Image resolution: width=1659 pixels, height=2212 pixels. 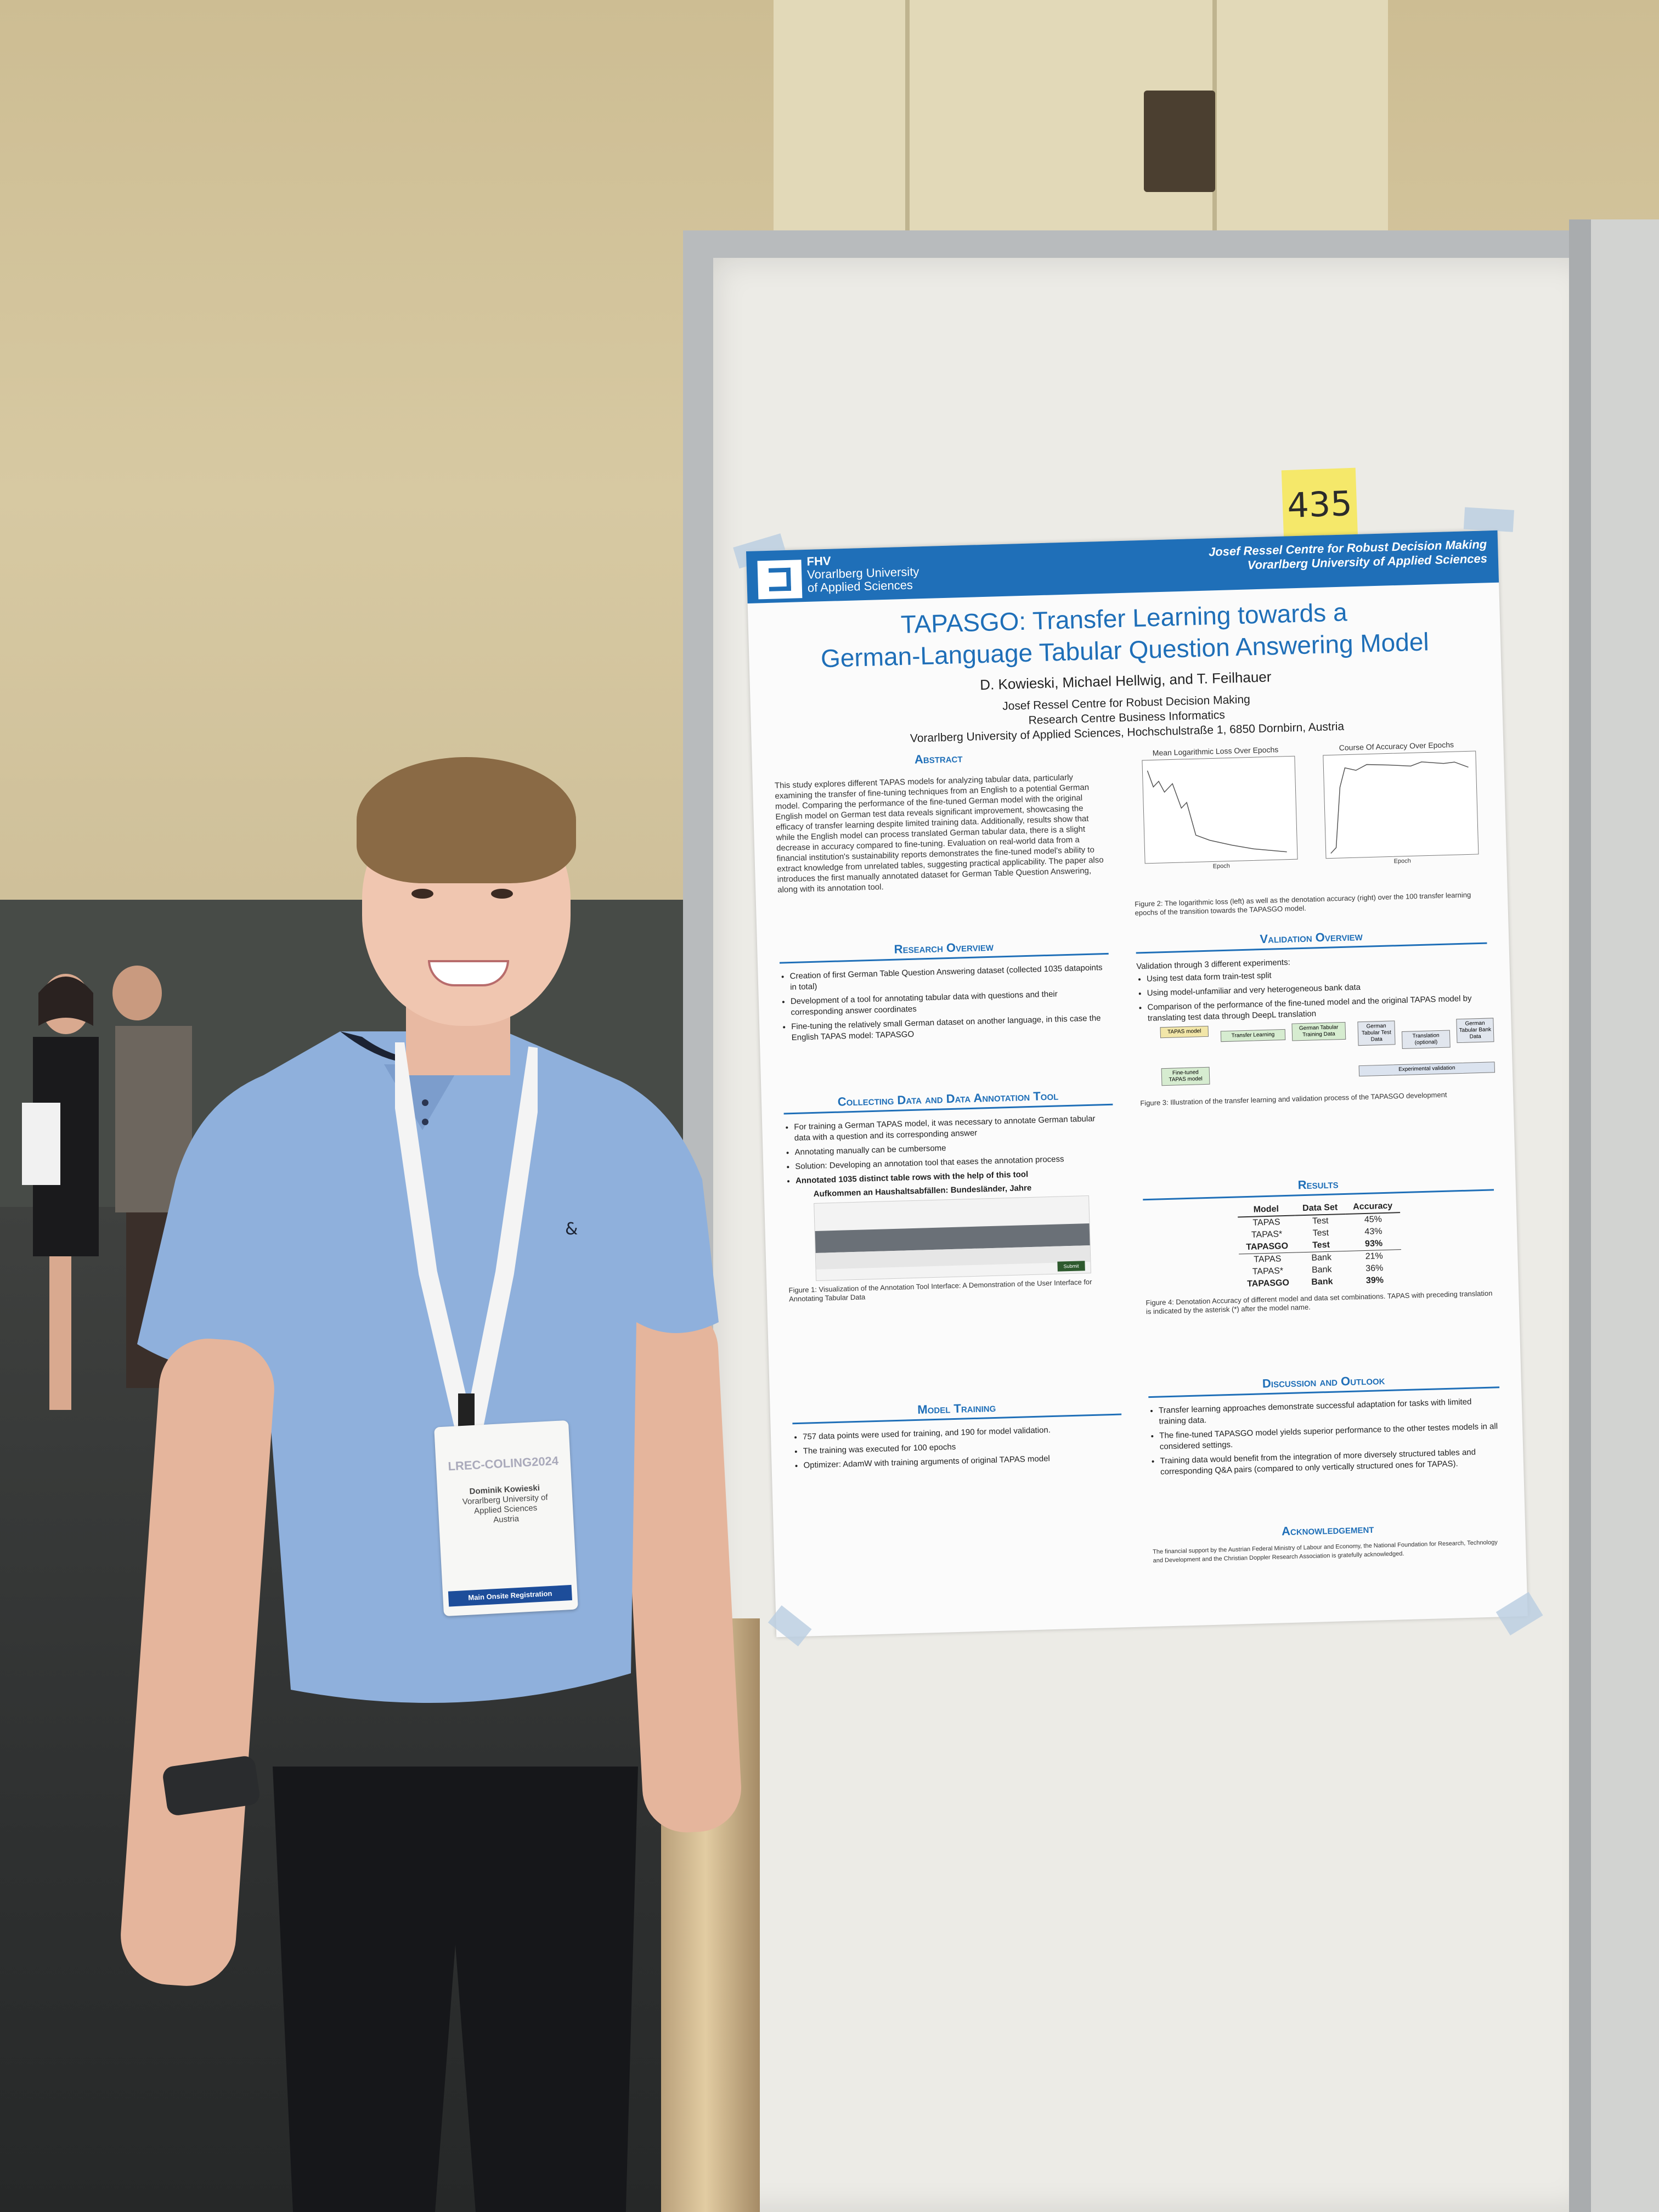 I want to click on header-left-line: of Applied Sciences, so click(x=860, y=586).